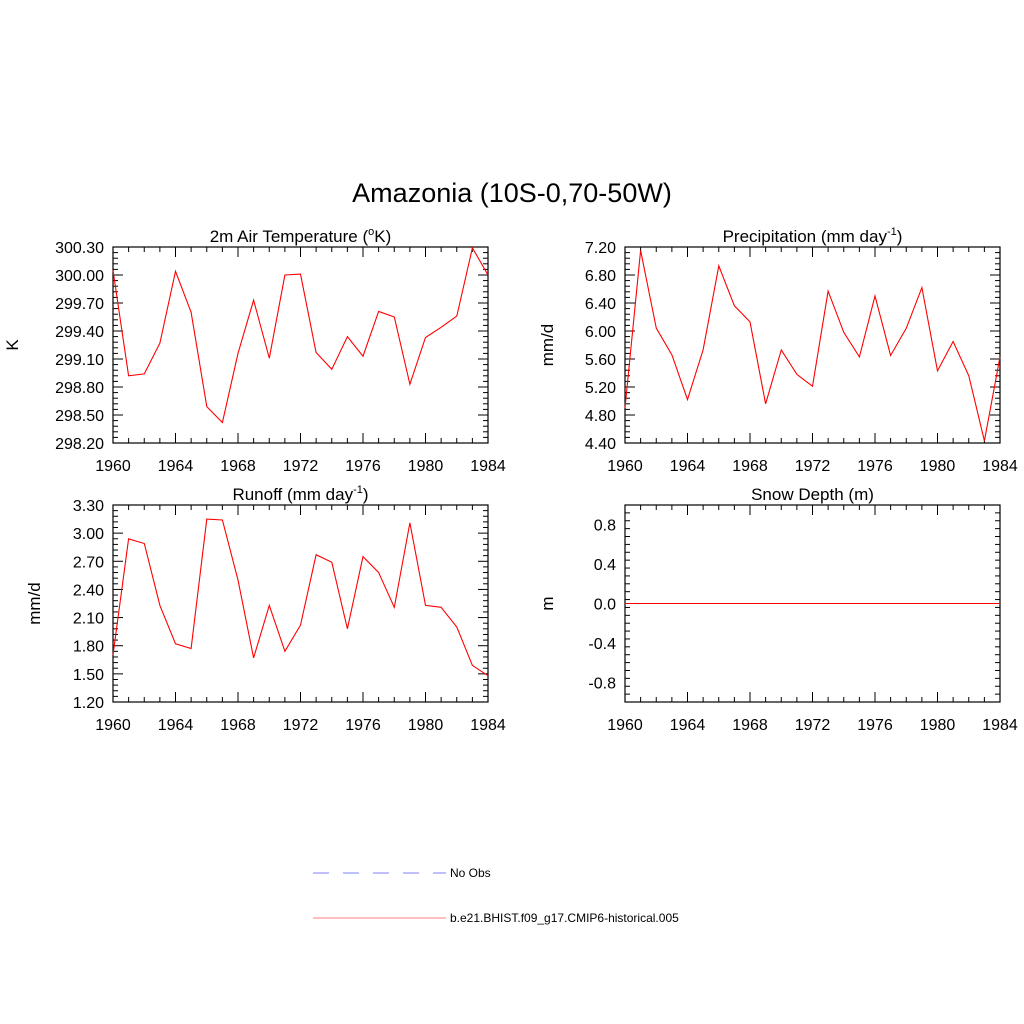  Describe the element at coordinates (1000, 466) in the screenshot. I see `precip-x-tick-label: 1984` at that location.